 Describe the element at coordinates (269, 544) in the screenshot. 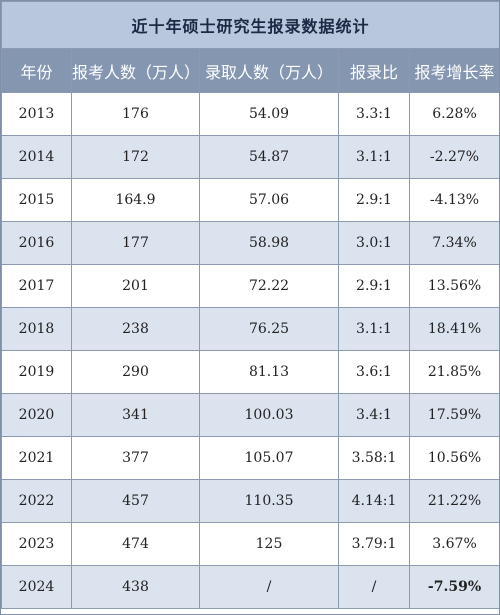

I see `cell-admitted: 125` at that location.